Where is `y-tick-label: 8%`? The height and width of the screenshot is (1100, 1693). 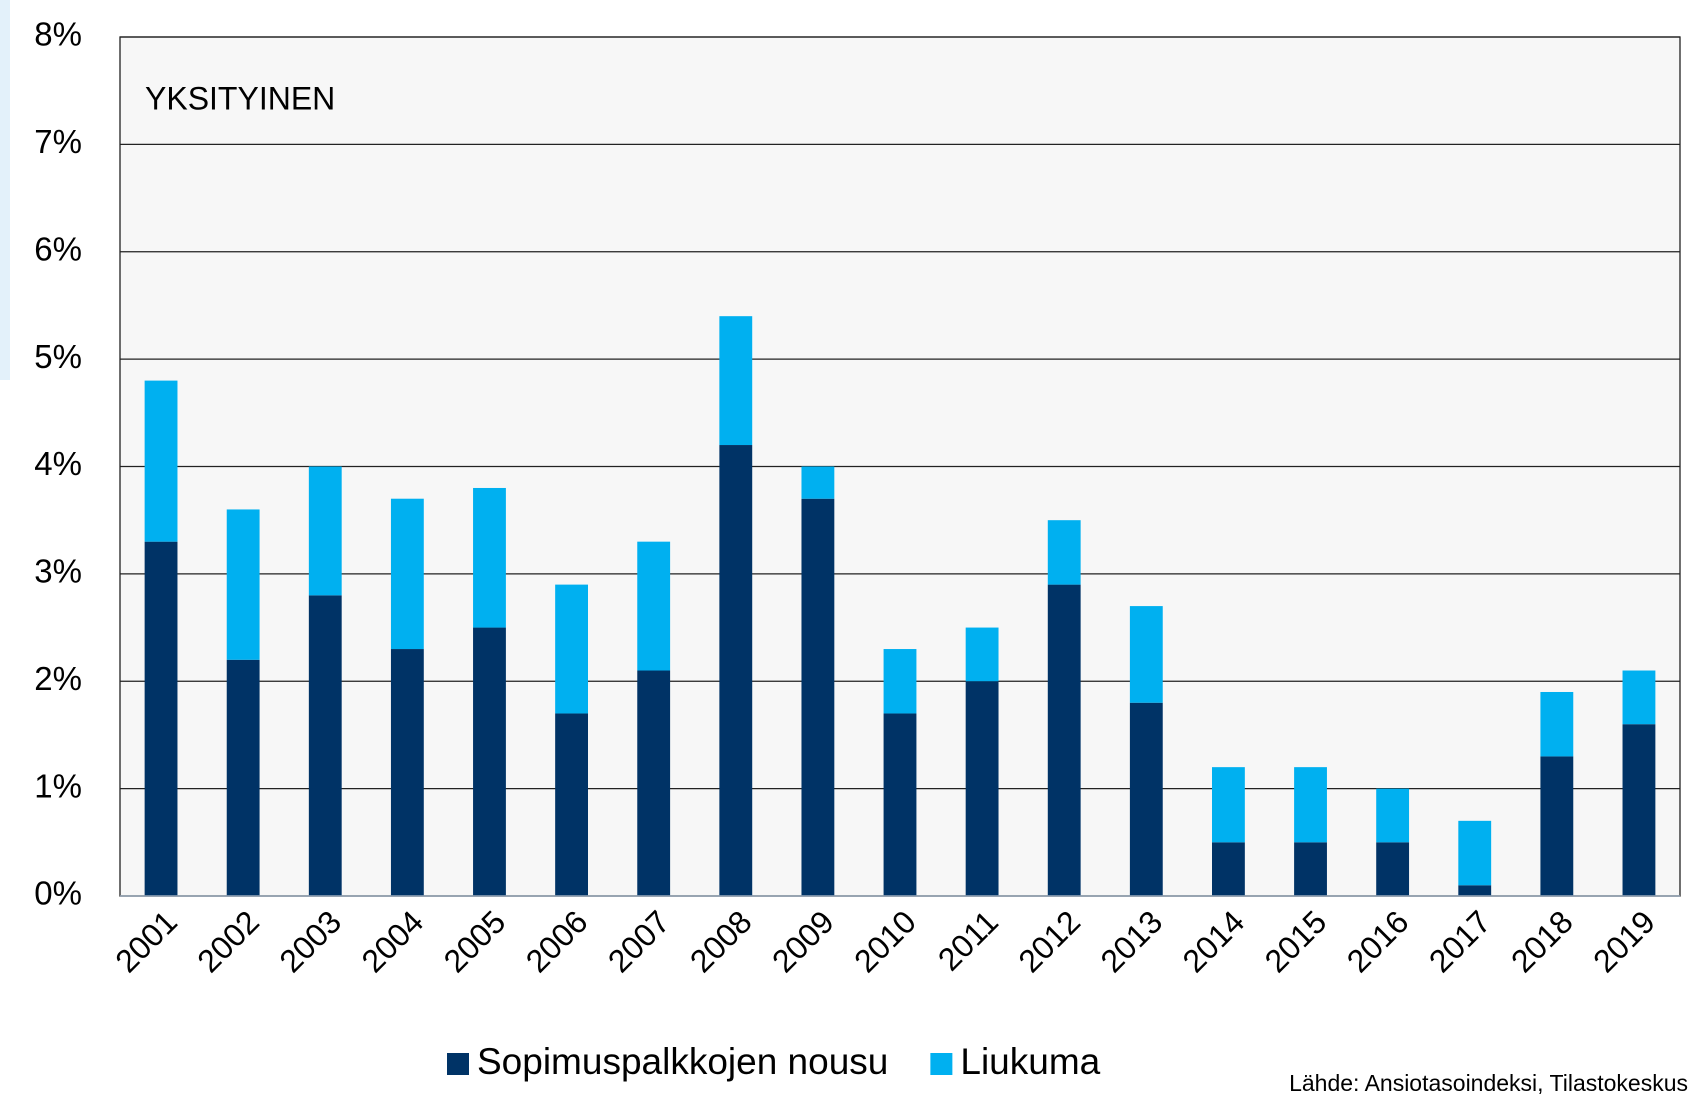
y-tick-label: 8% is located at coordinates (58, 34).